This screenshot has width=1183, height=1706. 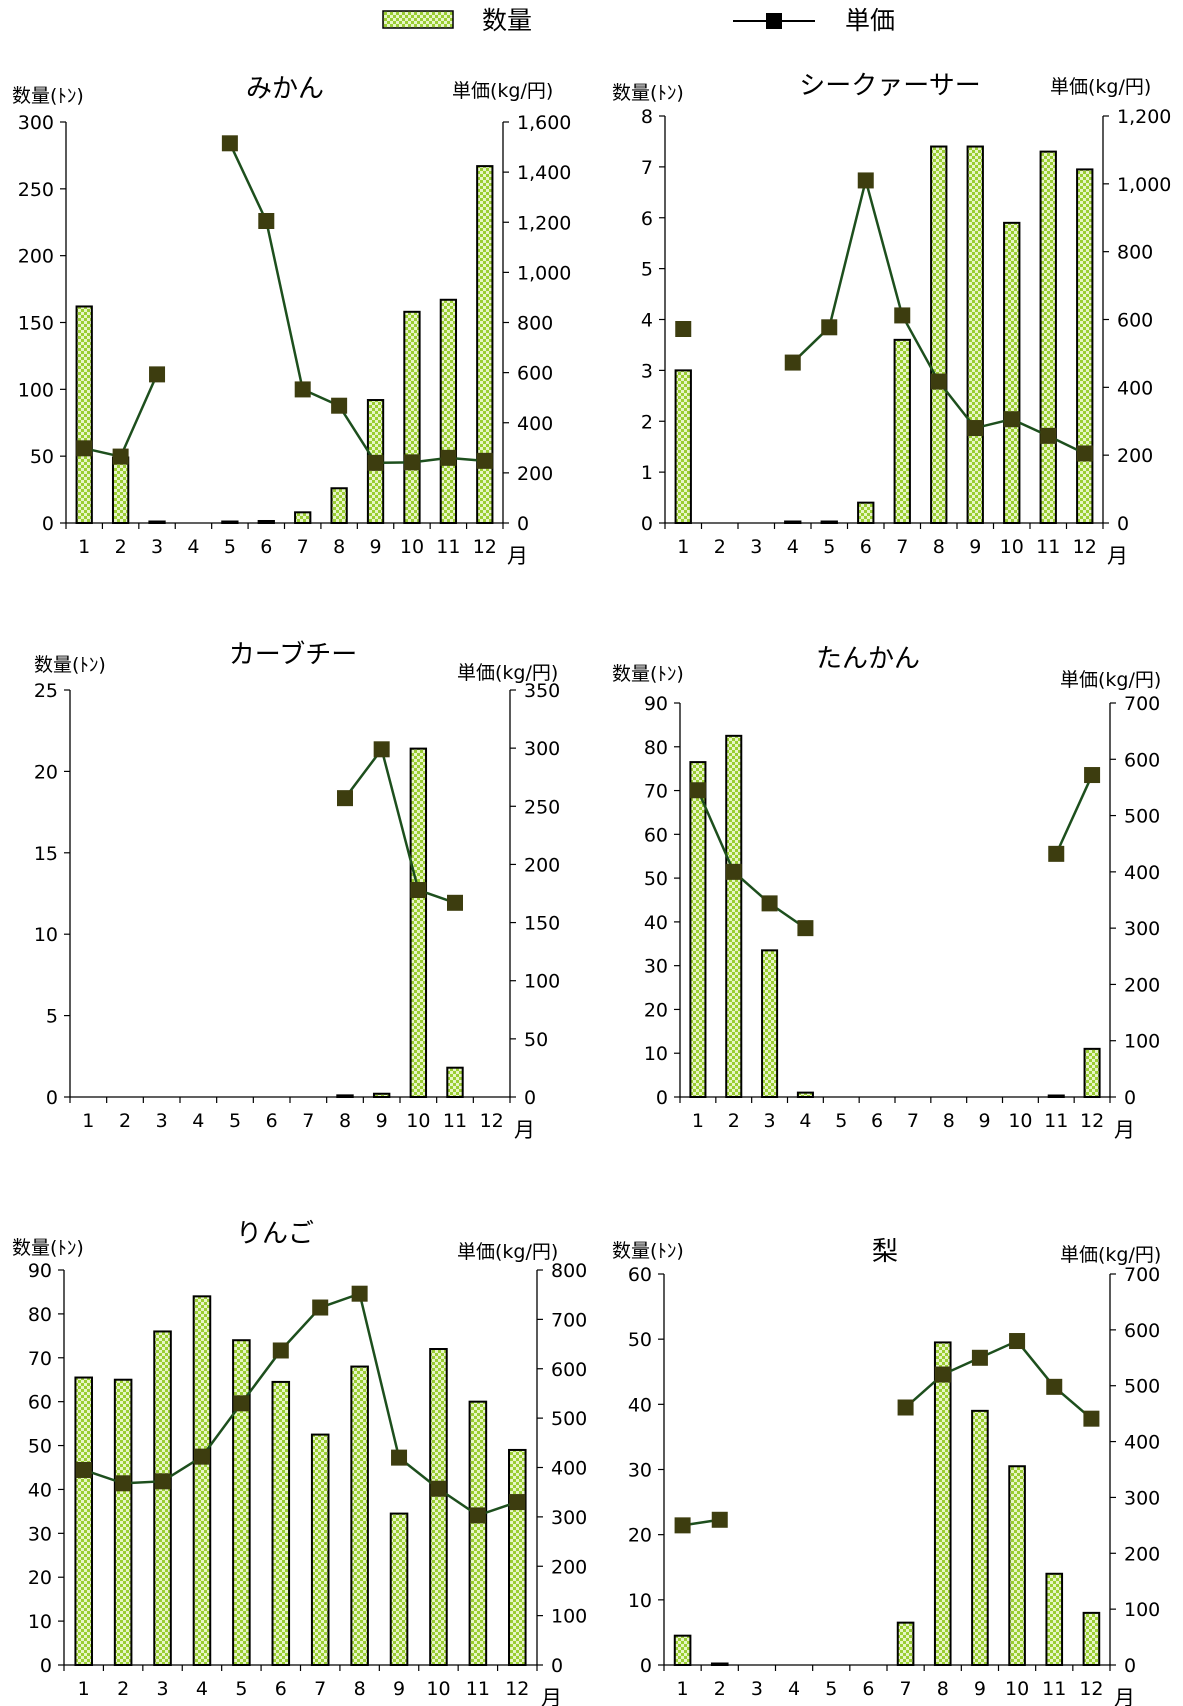 I want to click on y-tick-label: 200, so click(x=36, y=257).